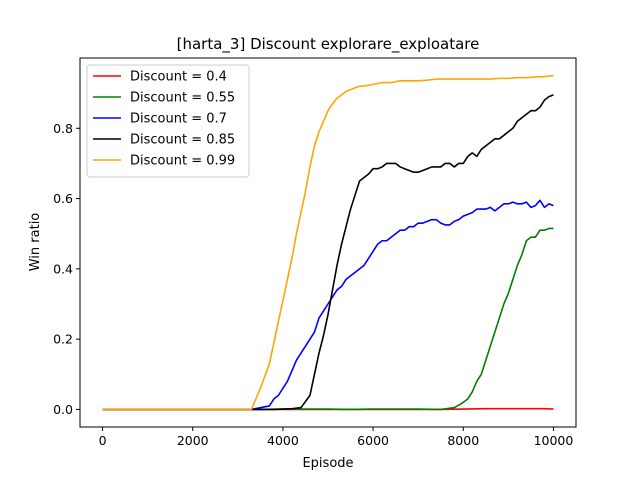  I want to click on x-axis: 0 2000 4000 6000 8000 10000, so click(336, 437).